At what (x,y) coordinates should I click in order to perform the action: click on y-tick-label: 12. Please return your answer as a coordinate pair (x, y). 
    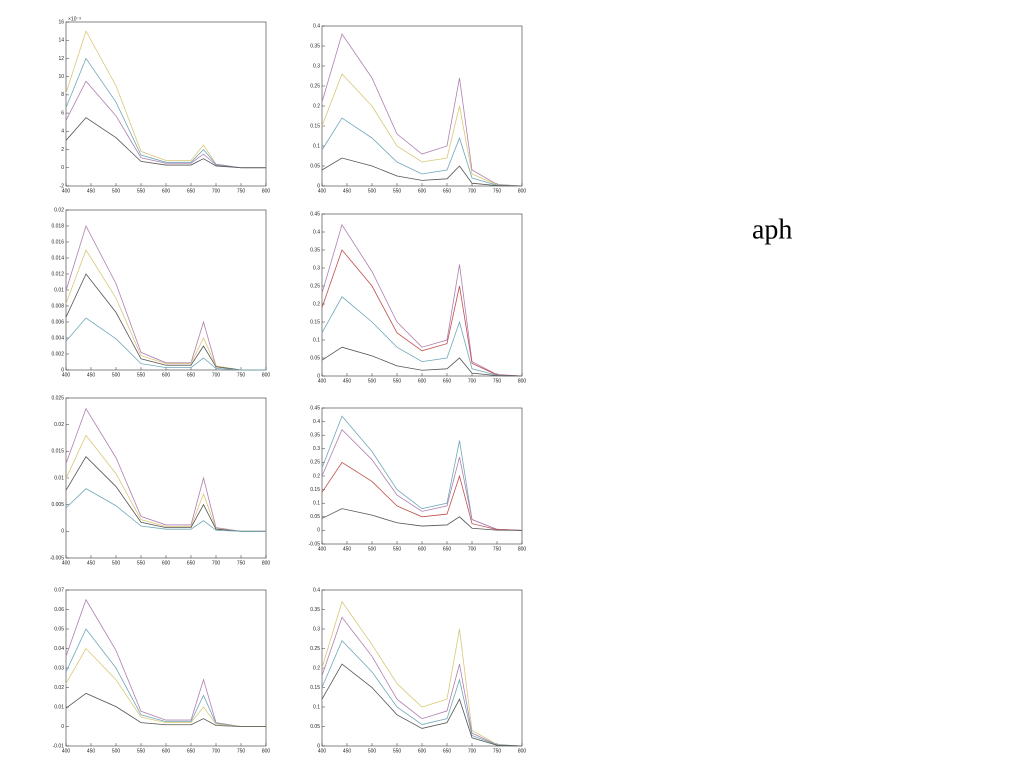
    Looking at the image, I should click on (61, 59).